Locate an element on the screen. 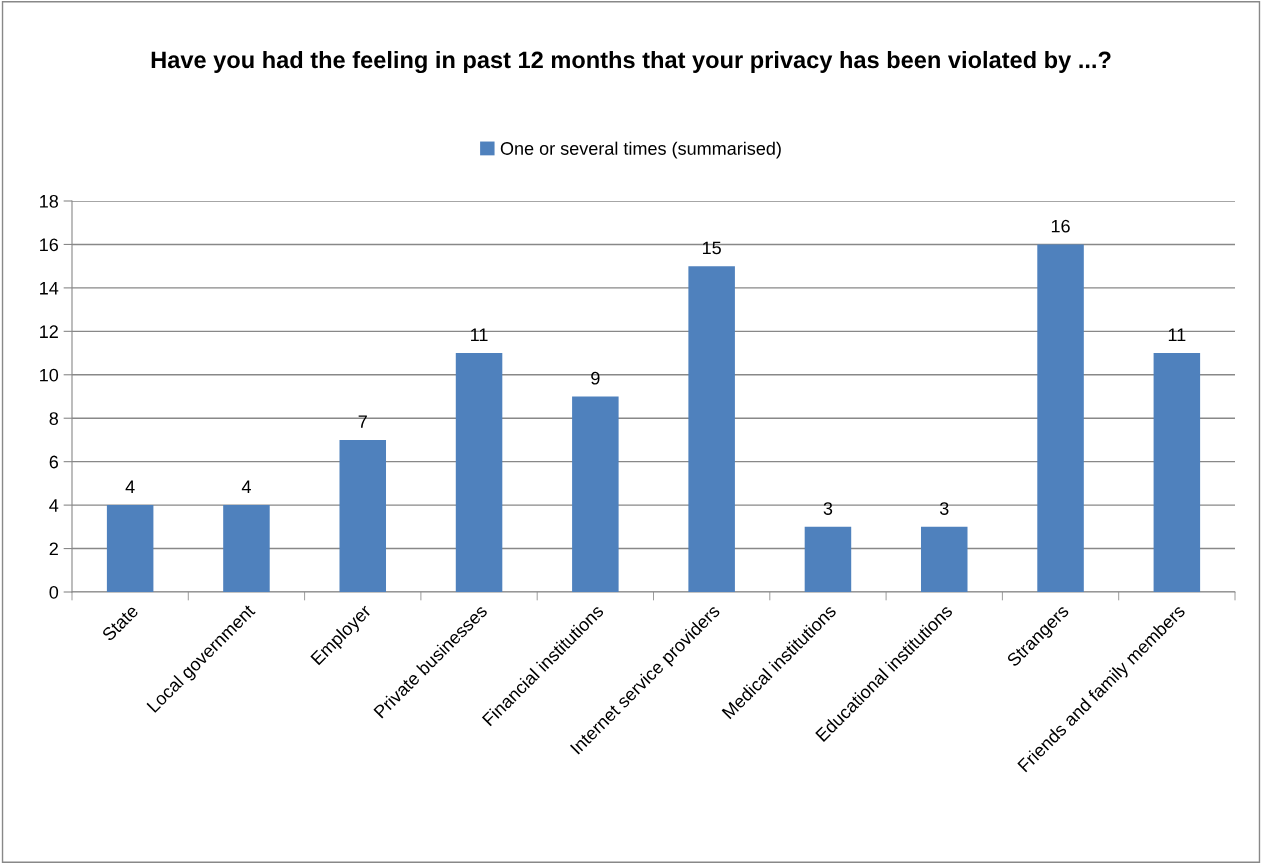  y-tick-label: 6 is located at coordinates (54, 462).